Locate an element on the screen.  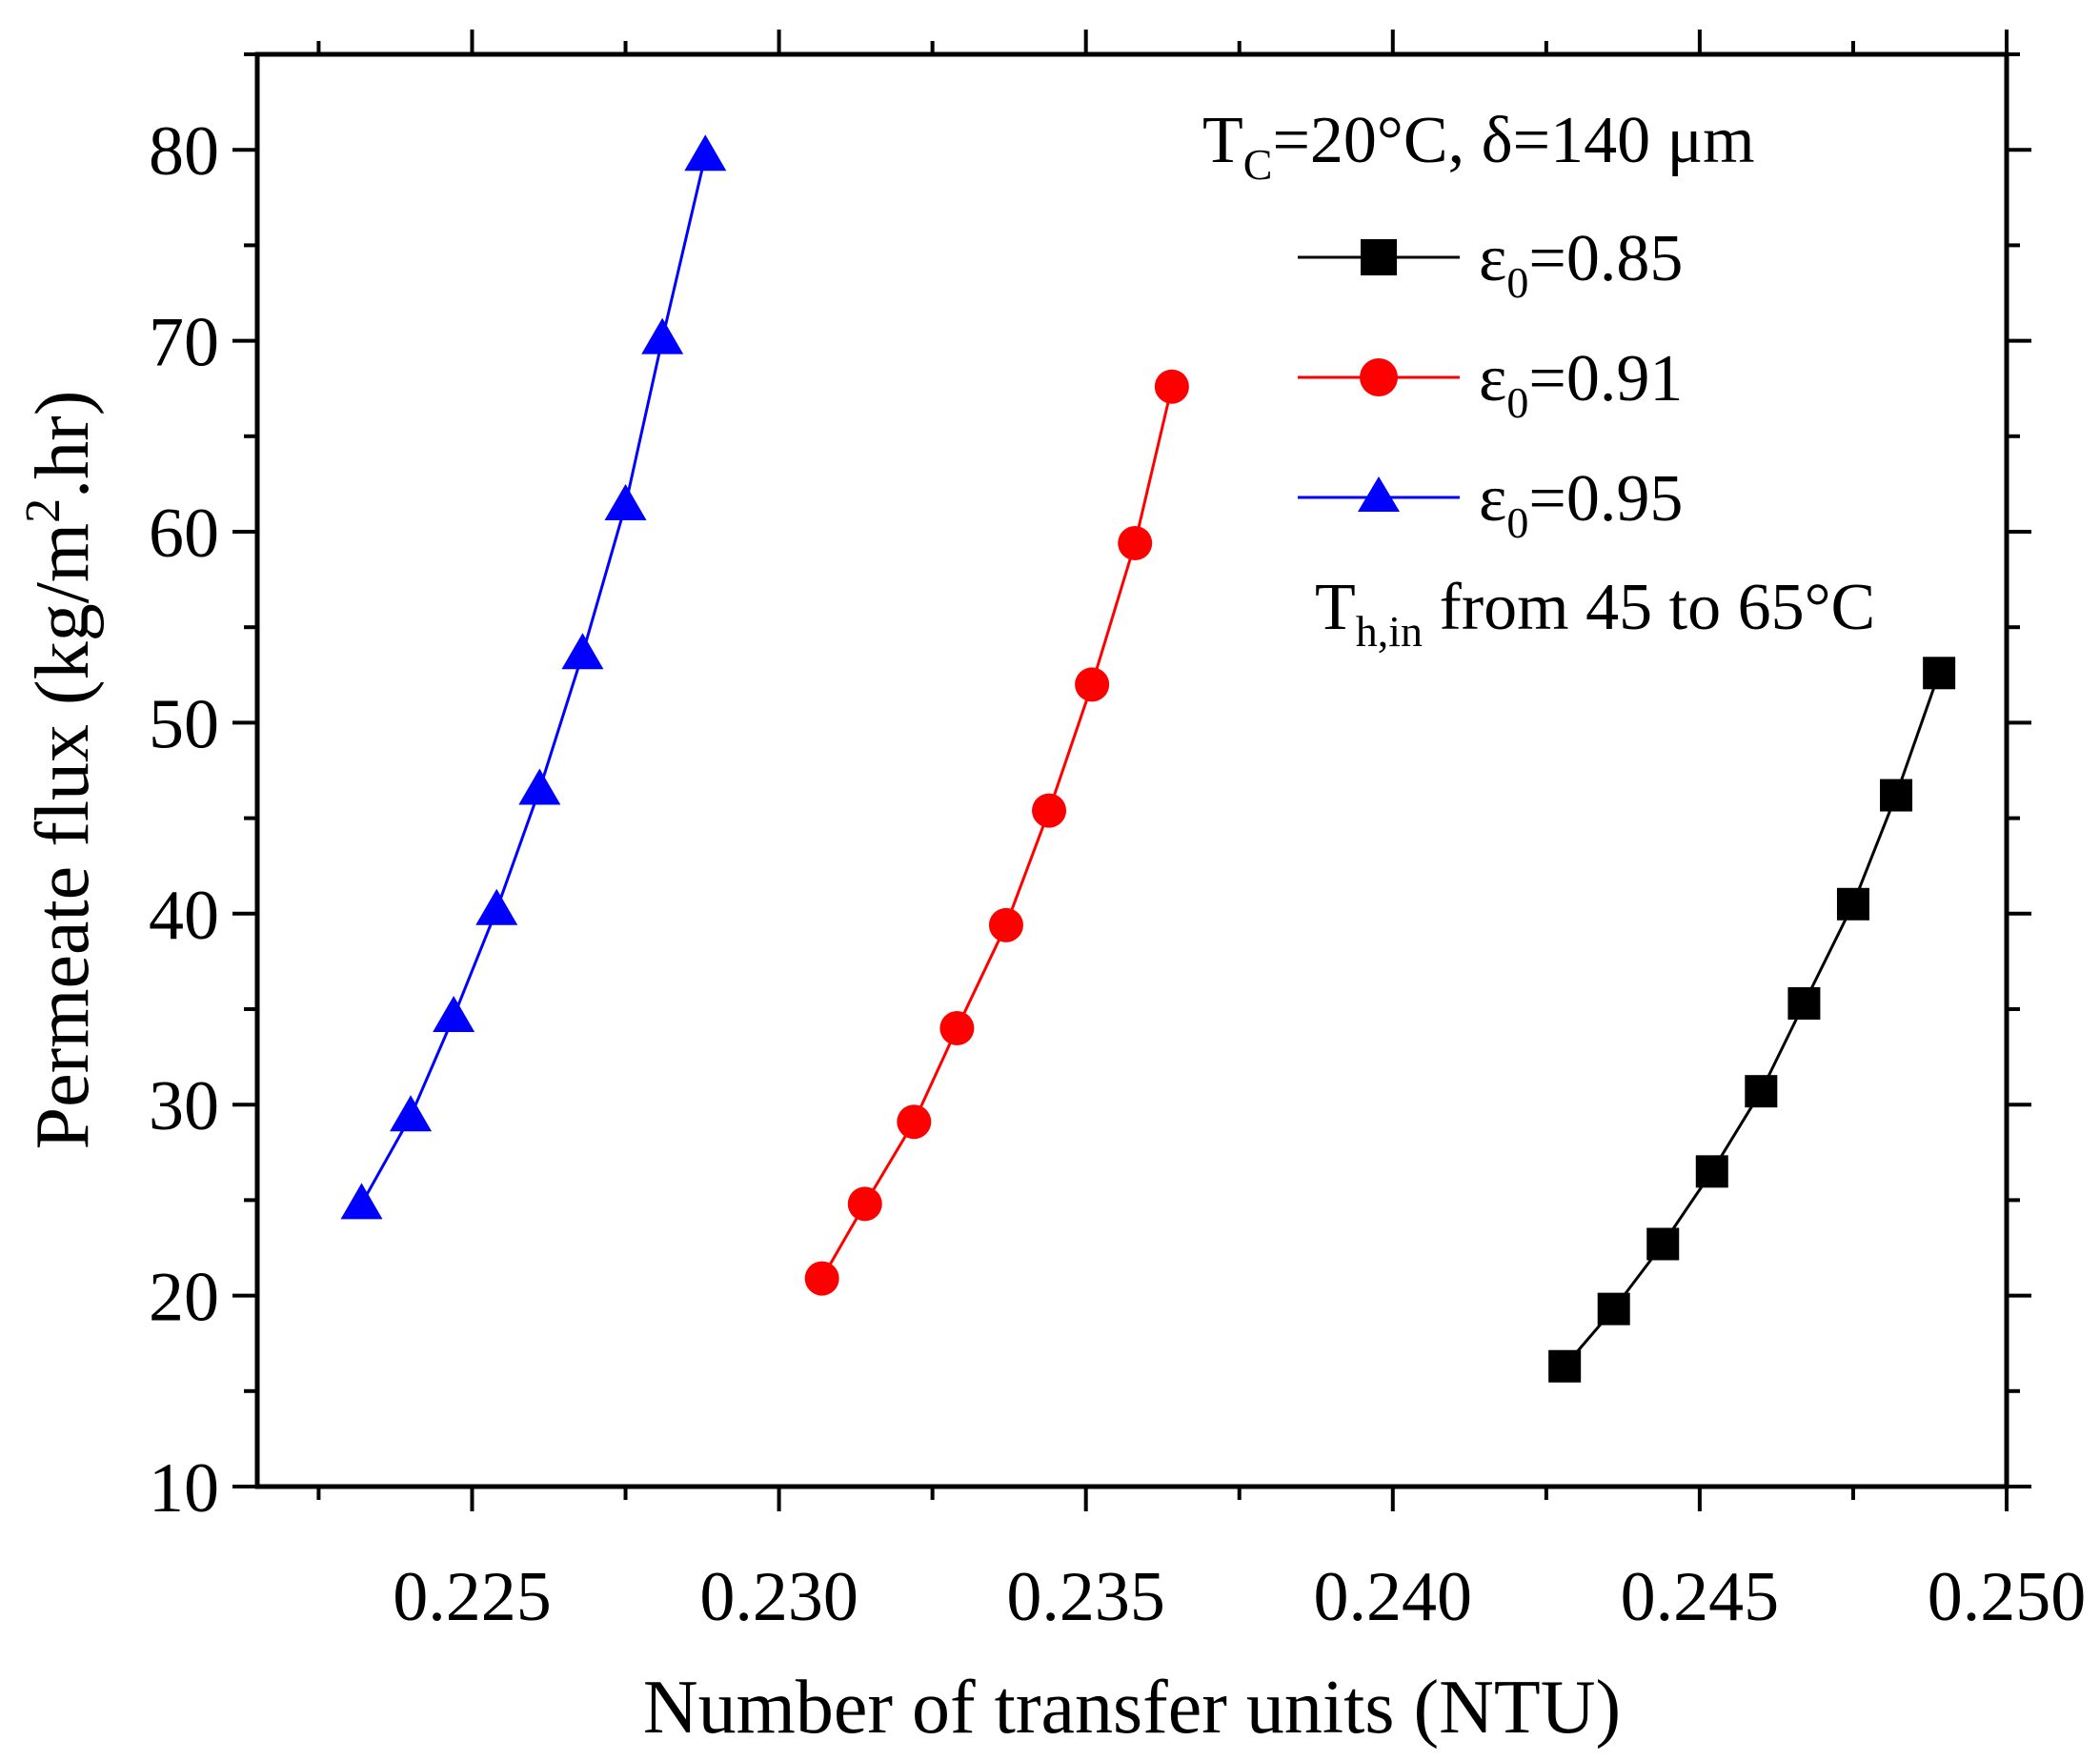
x-tick-label: 0.245 is located at coordinates (1700, 1597).